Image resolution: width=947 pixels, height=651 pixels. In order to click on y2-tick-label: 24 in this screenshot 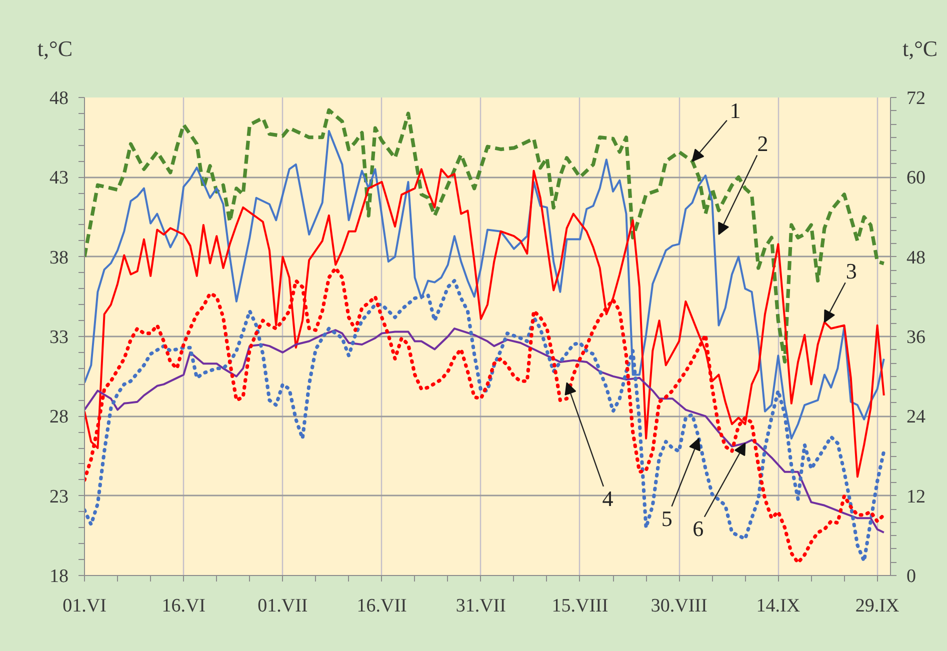, I will do `click(916, 417)`.